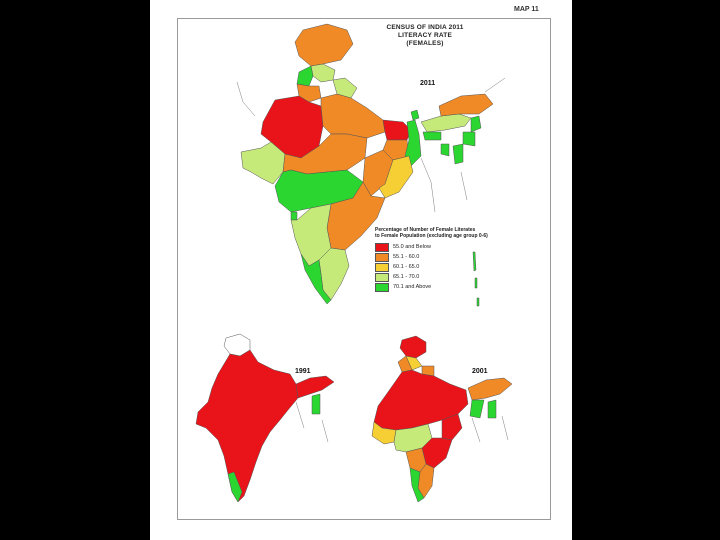  I want to click on state-manipur, so click(469, 139).